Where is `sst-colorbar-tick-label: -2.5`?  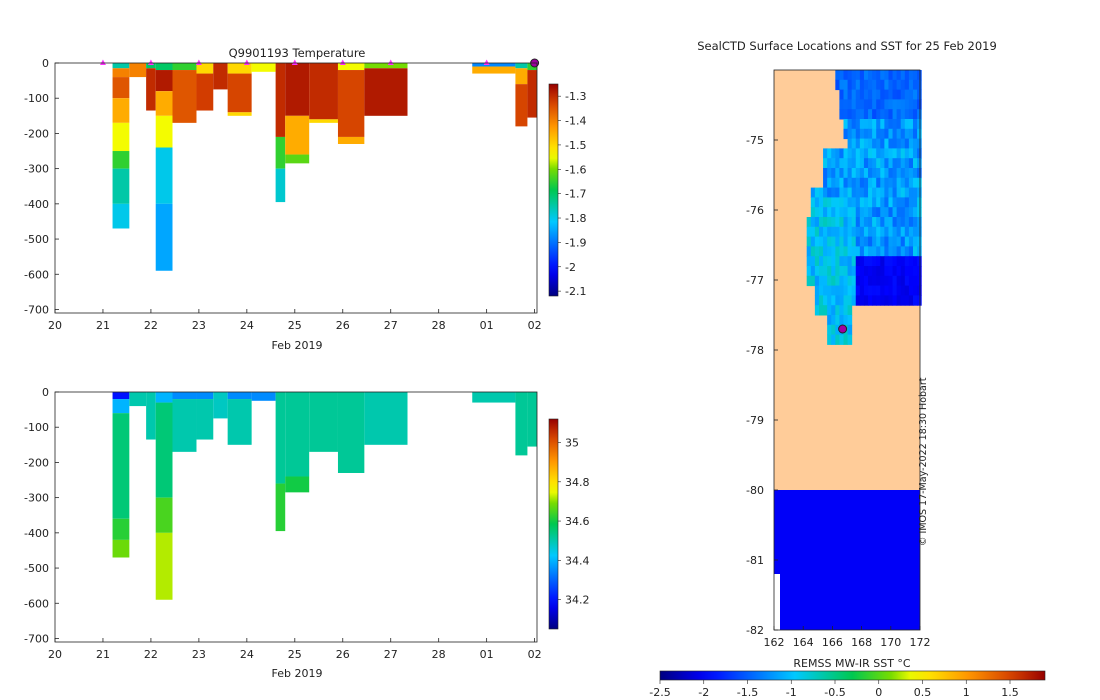
sst-colorbar-tick-label: -2.5 is located at coordinates (659, 692).